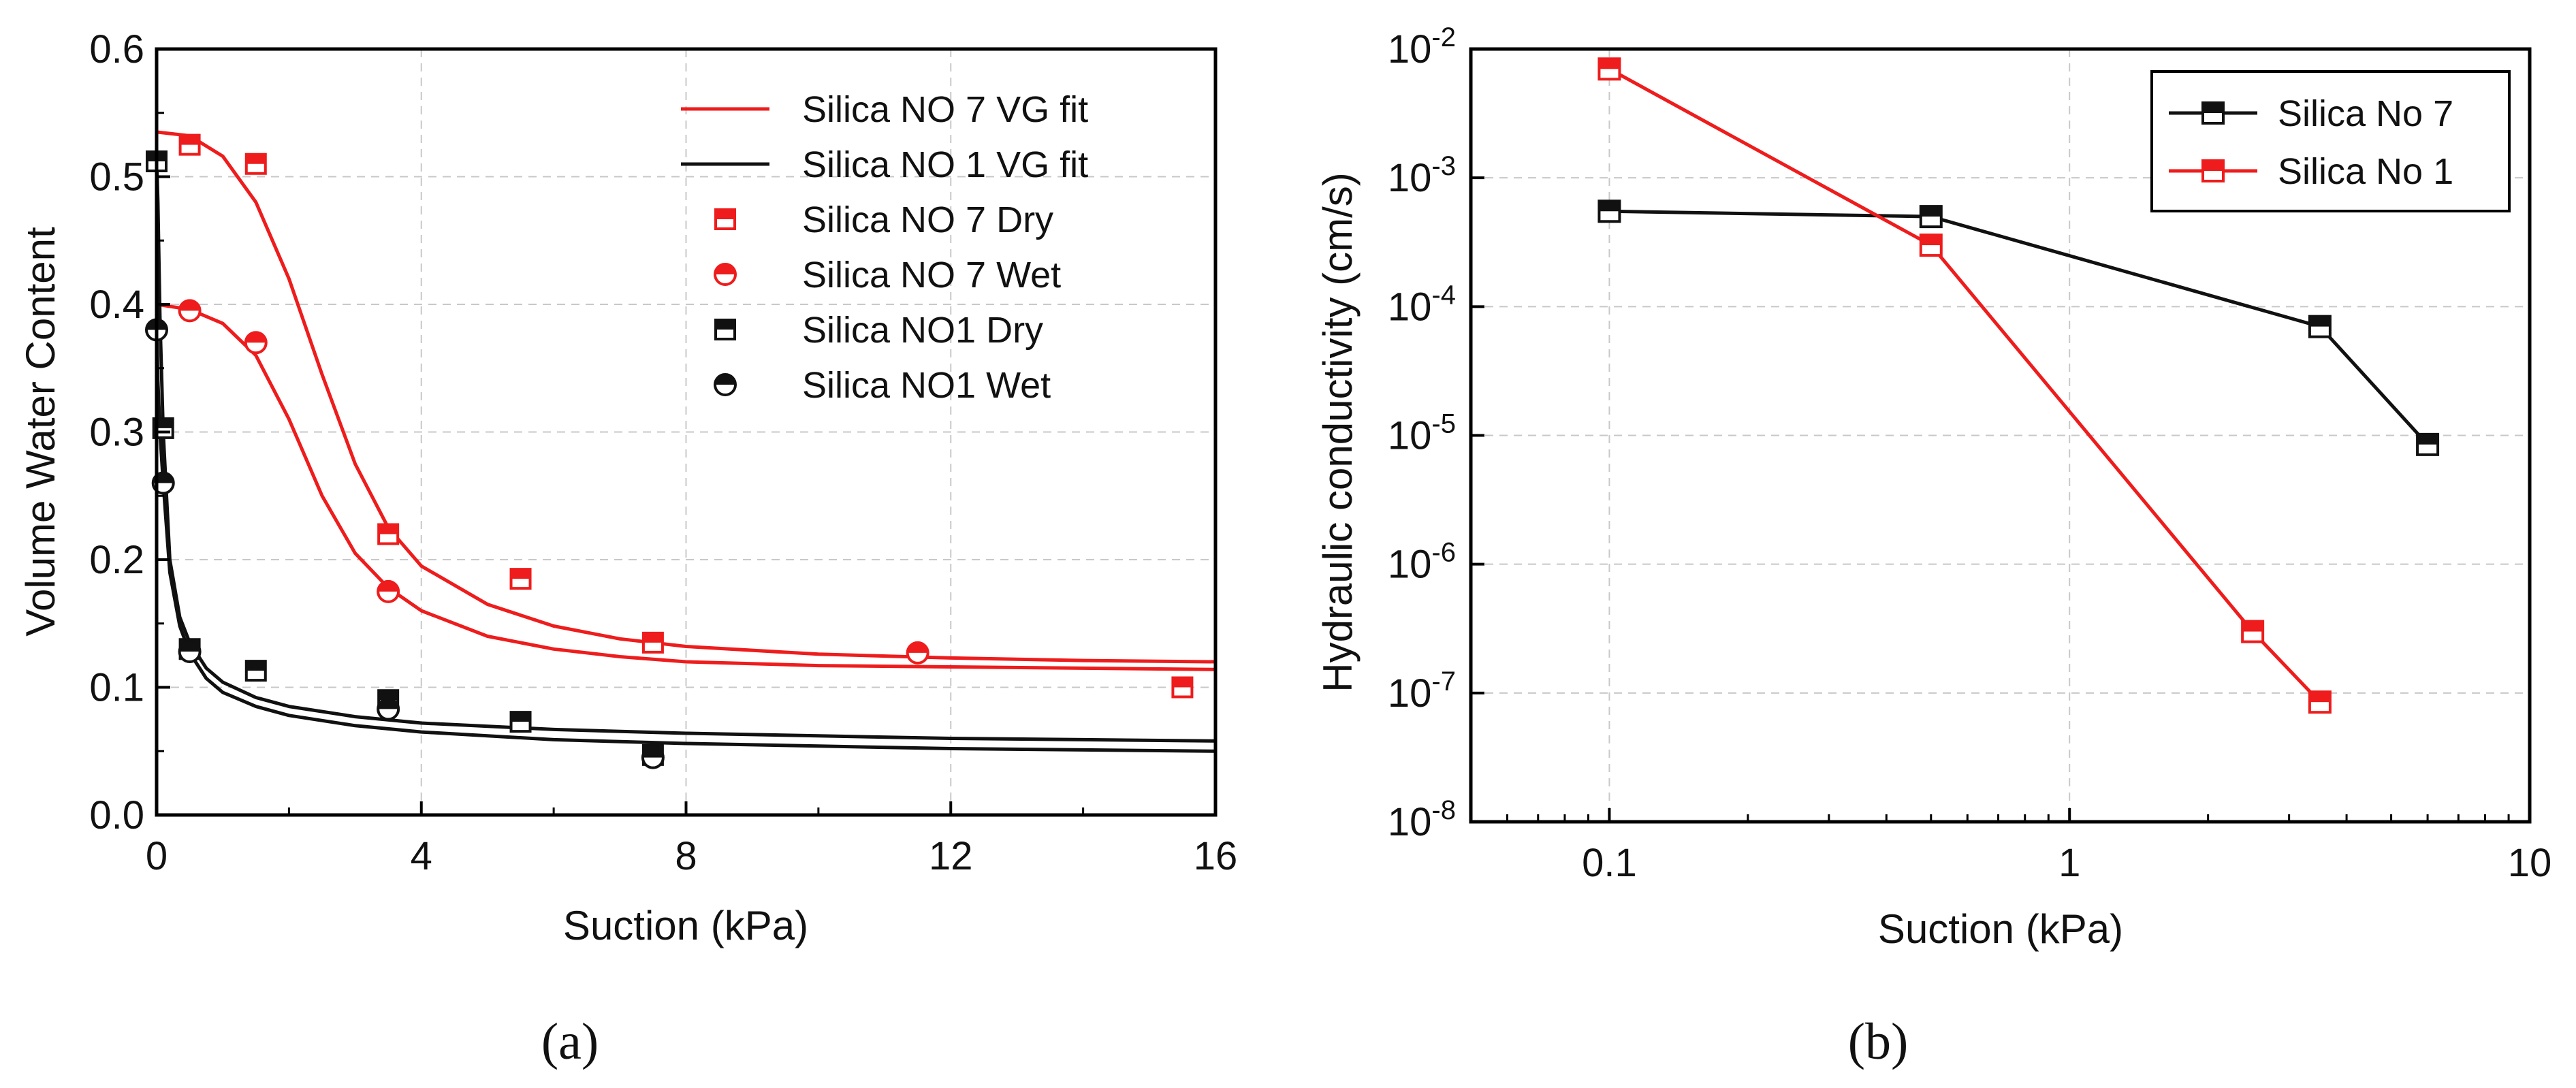 The height and width of the screenshot is (1088, 2576). I want to click on chart-b-ytick-label: 10⁻⁸, so click(1422, 819).